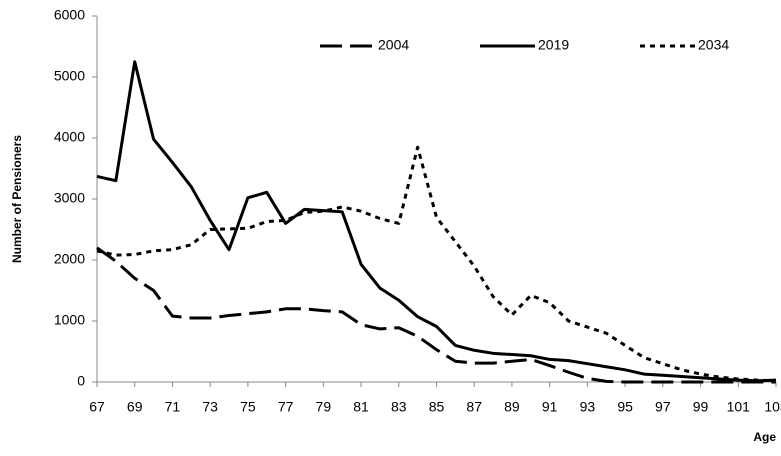 This screenshot has height=456, width=781. What do you see at coordinates (69, 15) in the screenshot?
I see `y-tick-label: 6000` at bounding box center [69, 15].